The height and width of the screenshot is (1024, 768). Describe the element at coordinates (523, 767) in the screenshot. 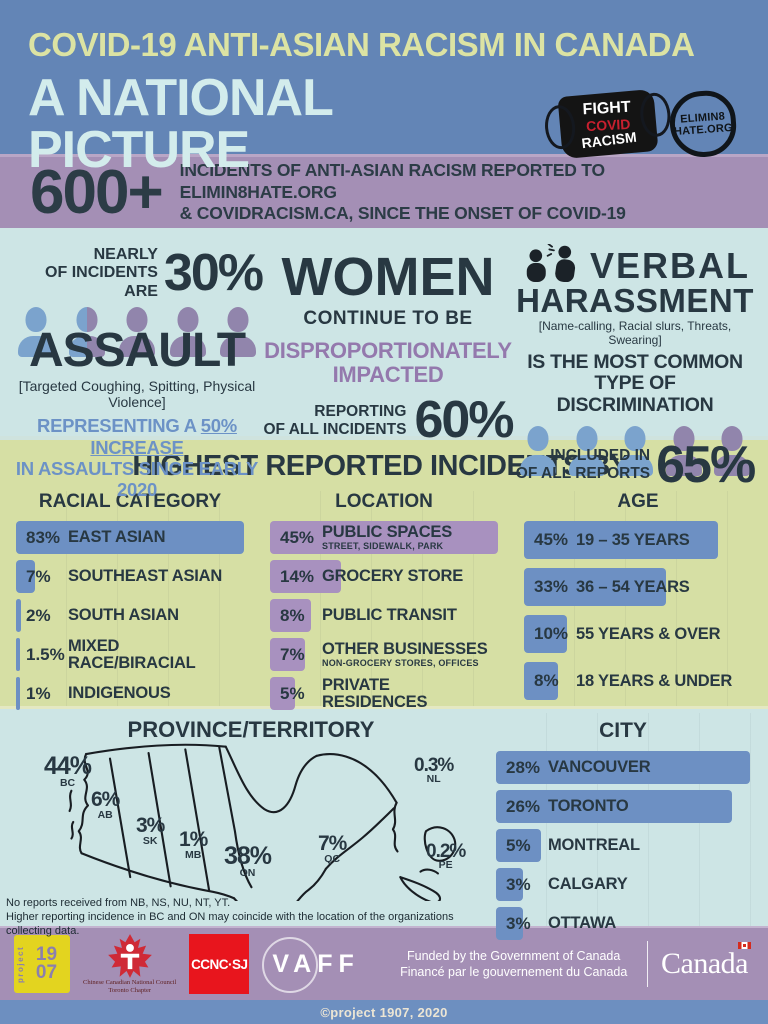

I see `bar-value: 28%` at that location.